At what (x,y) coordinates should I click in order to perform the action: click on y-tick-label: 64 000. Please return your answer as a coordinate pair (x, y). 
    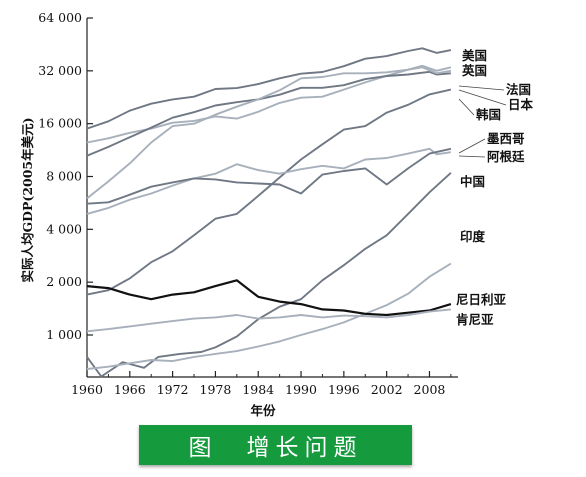
    Looking at the image, I should click on (60, 17).